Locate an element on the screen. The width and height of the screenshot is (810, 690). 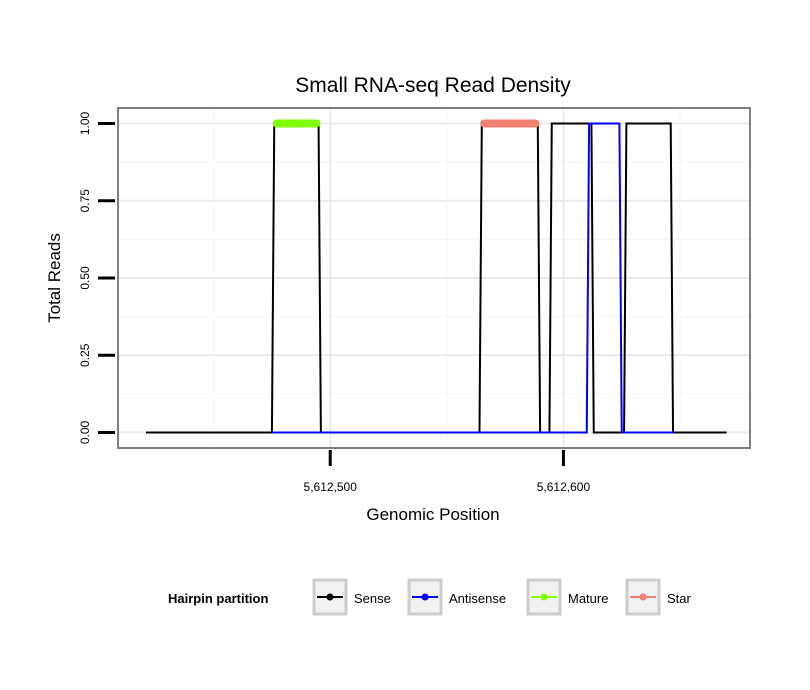
legend-item-sense: Sense is located at coordinates (351, 597).